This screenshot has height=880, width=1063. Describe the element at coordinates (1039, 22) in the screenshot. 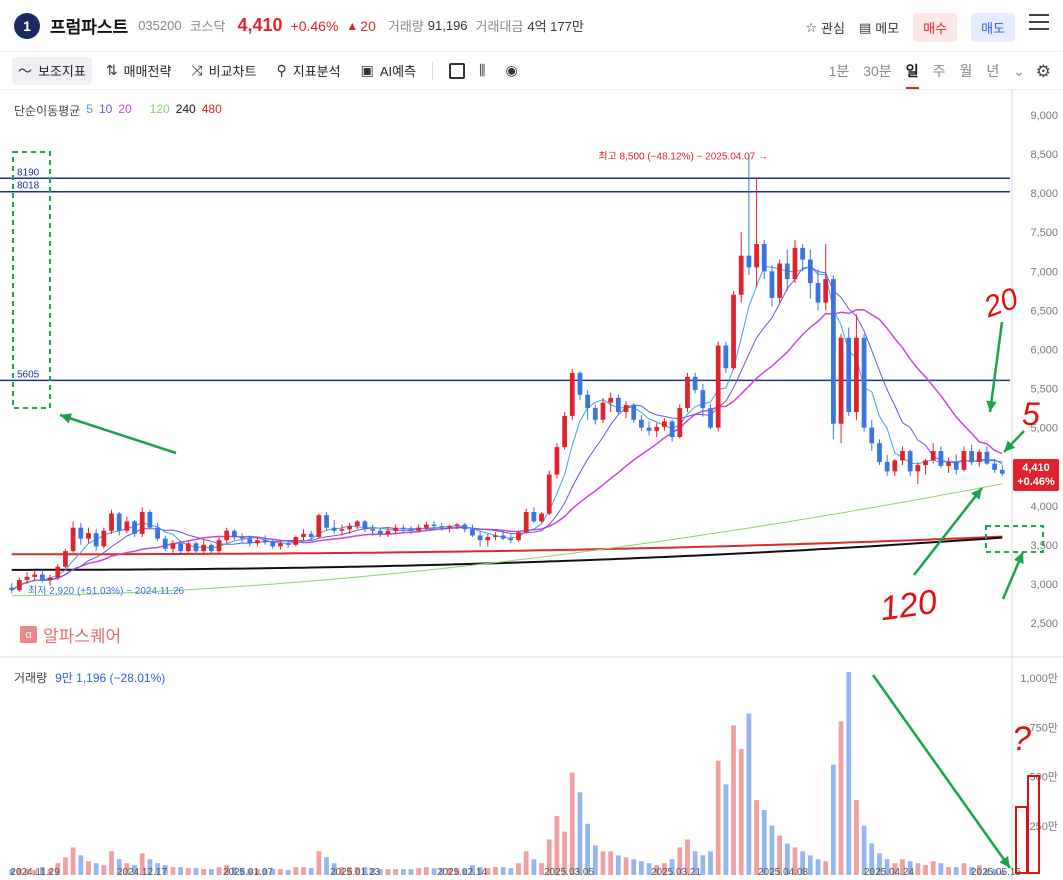

I see `menu-icon` at that location.